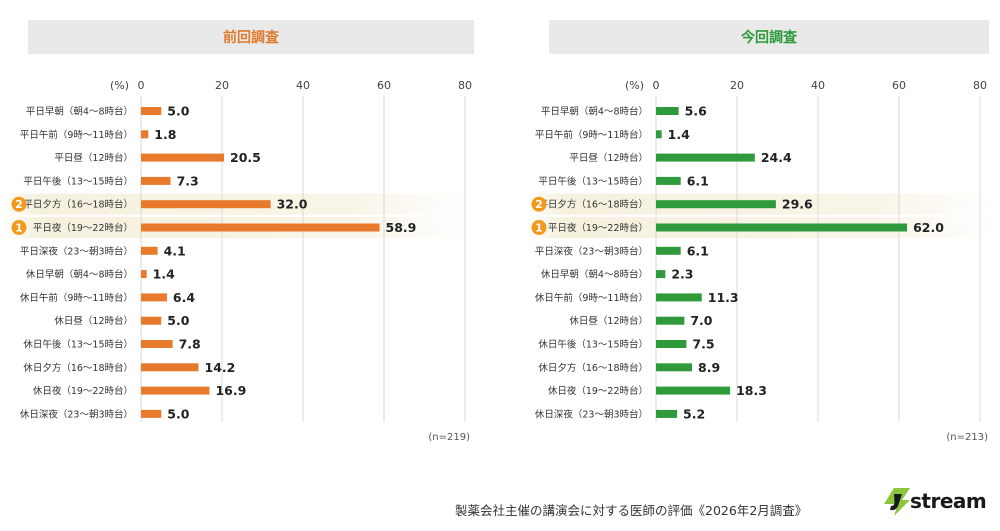  I want to click on current-tick-label: 80, so click(980, 85).